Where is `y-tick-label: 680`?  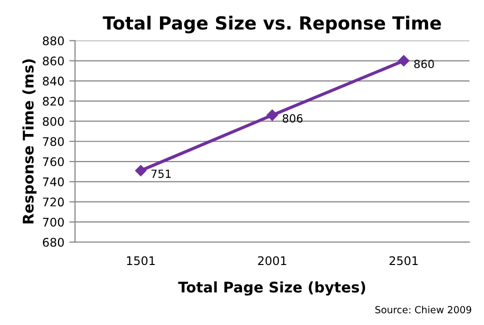
y-tick-label: 680 is located at coordinates (53, 242).